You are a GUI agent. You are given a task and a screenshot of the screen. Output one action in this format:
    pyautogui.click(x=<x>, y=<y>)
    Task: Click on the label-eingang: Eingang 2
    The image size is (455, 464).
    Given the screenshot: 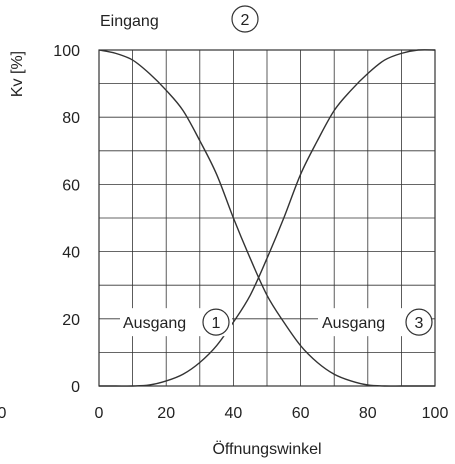 What is the action you would take?
    pyautogui.click(x=179, y=19)
    